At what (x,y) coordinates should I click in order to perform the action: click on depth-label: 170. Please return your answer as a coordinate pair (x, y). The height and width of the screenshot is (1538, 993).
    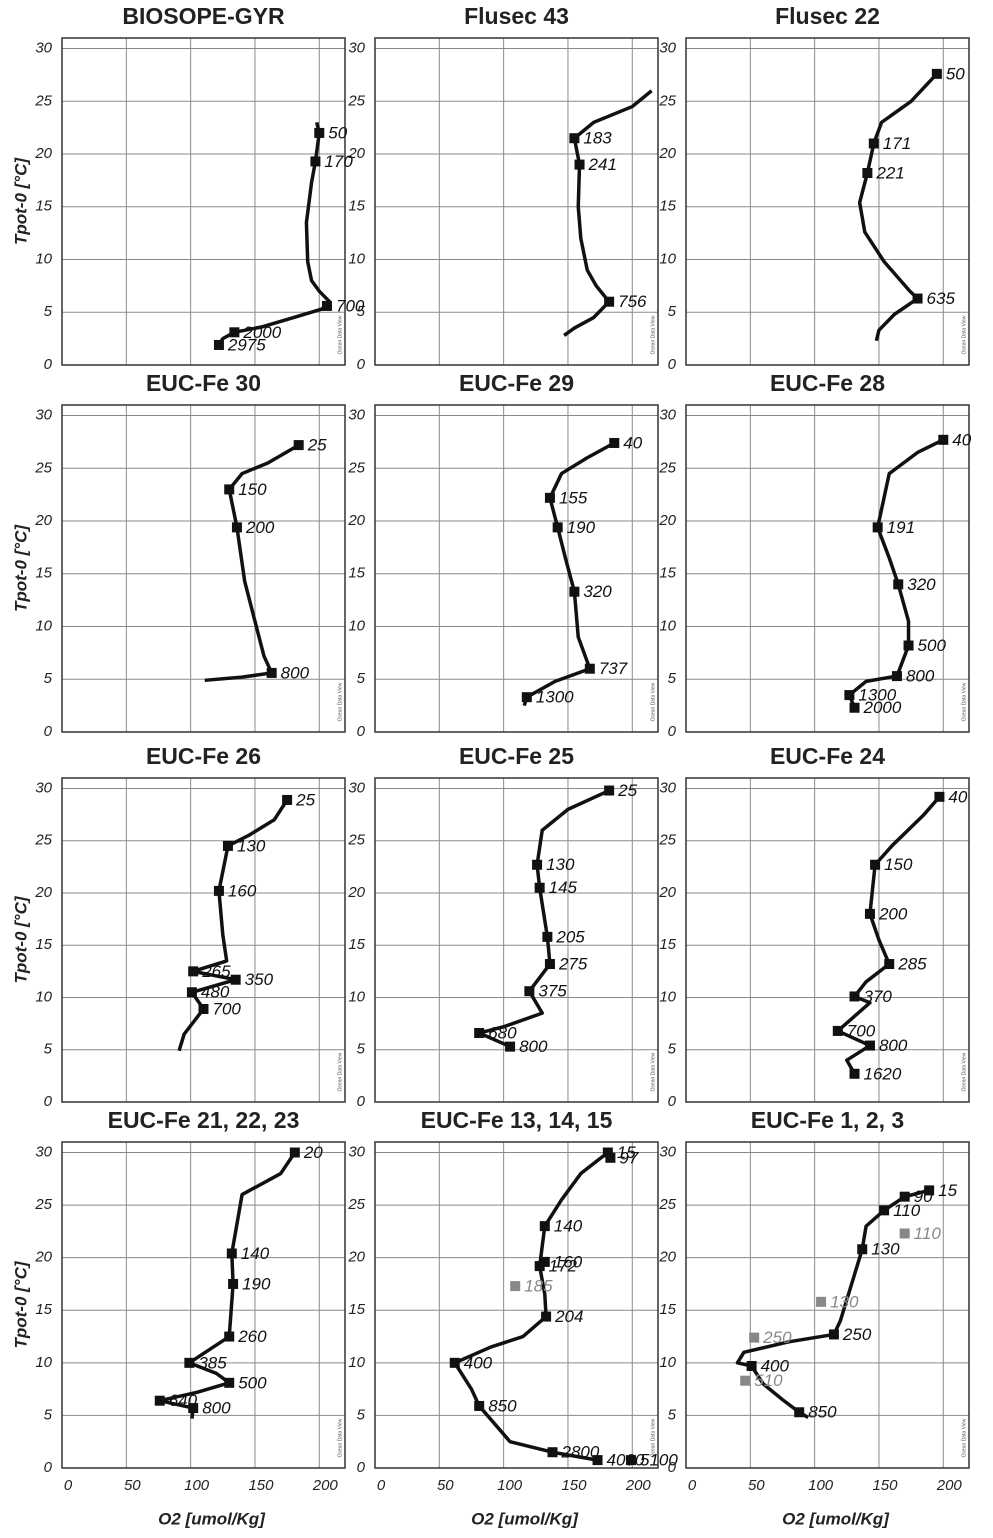
    Looking at the image, I should click on (338, 161).